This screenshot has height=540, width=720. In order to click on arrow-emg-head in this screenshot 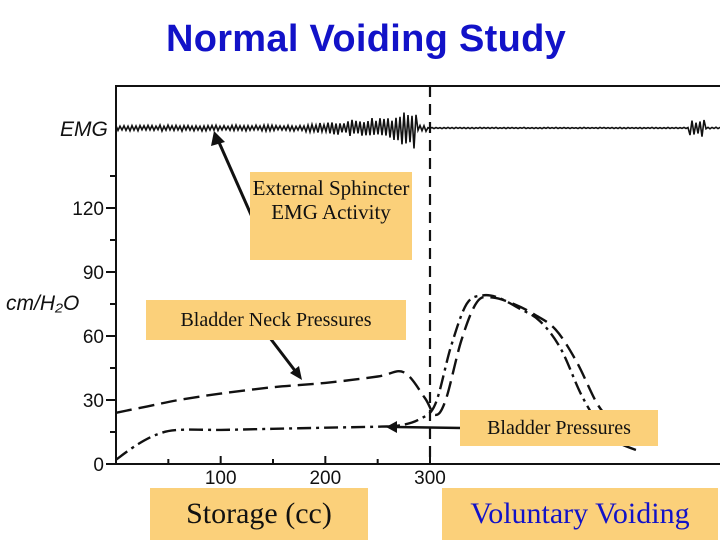, I will do `click(218, 138)`.